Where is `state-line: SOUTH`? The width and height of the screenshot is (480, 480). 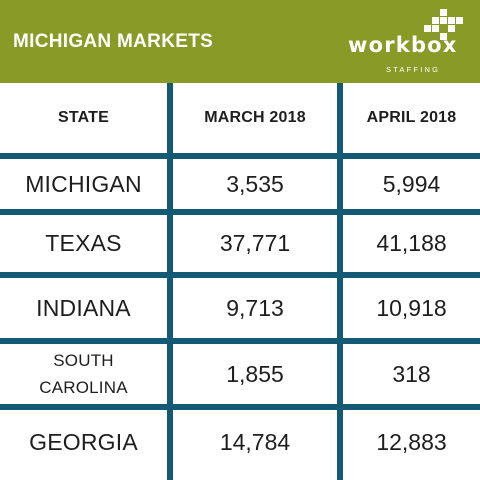 state-line: SOUTH is located at coordinates (83, 360).